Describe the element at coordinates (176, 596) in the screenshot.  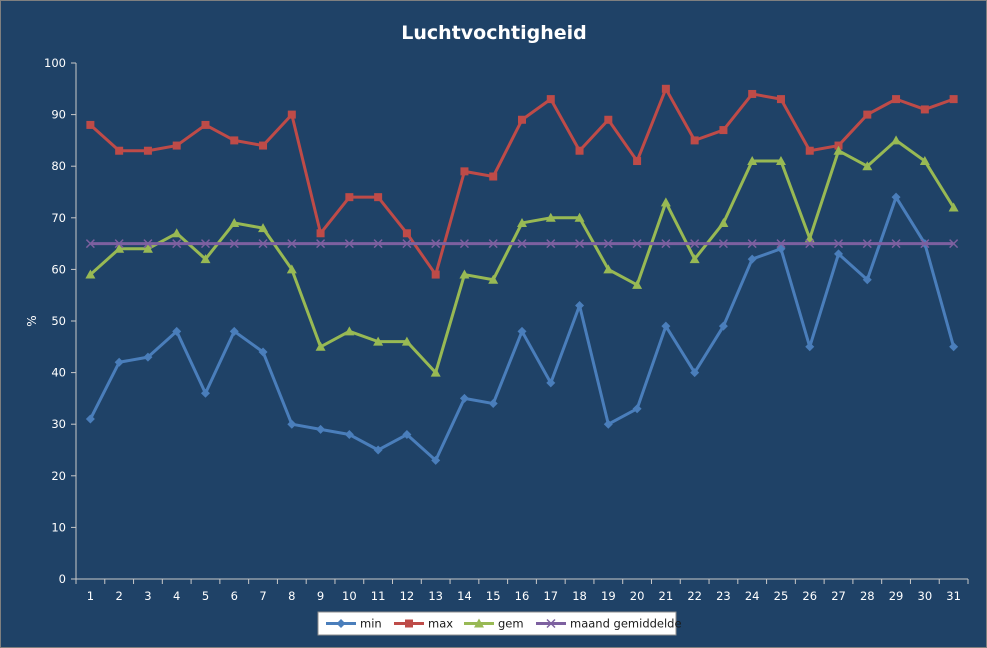
I see `x-tick-label: 4` at that location.